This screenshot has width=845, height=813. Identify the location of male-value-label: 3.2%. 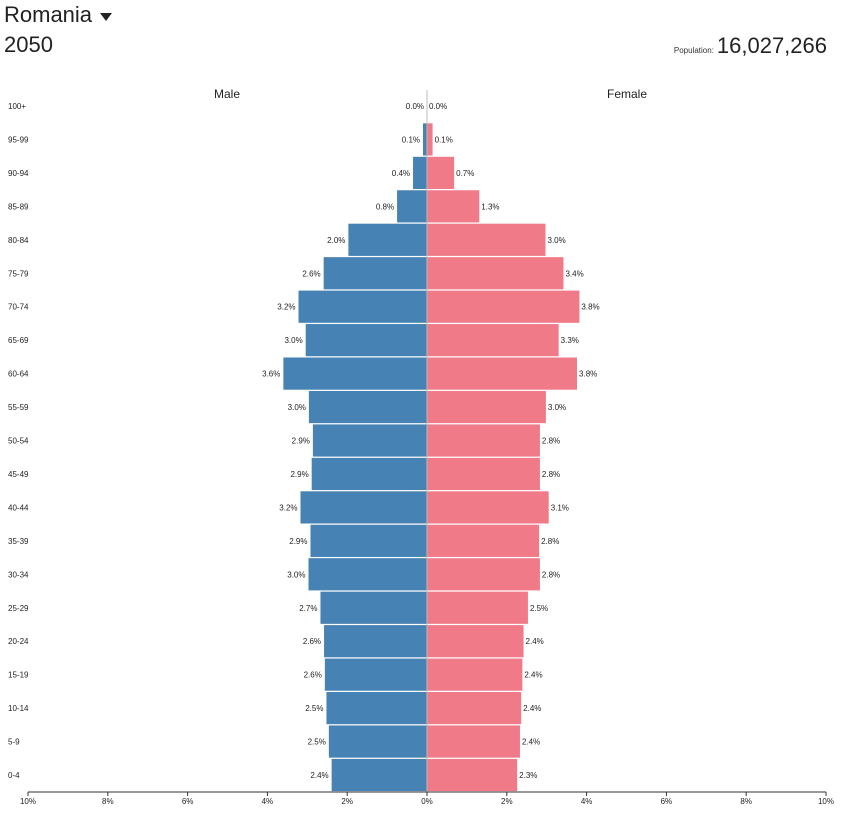
(288, 507).